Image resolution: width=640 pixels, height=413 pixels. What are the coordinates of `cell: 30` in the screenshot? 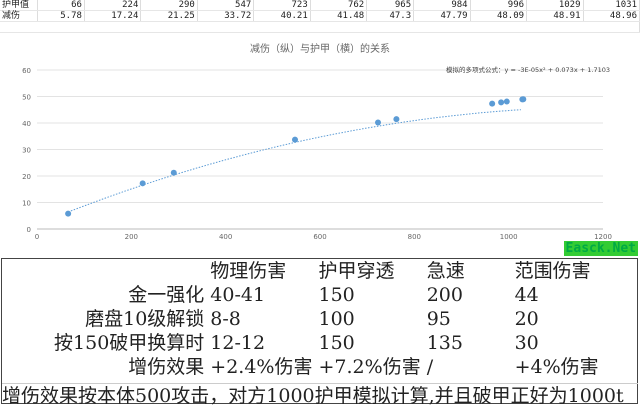 It's located at (526, 343).